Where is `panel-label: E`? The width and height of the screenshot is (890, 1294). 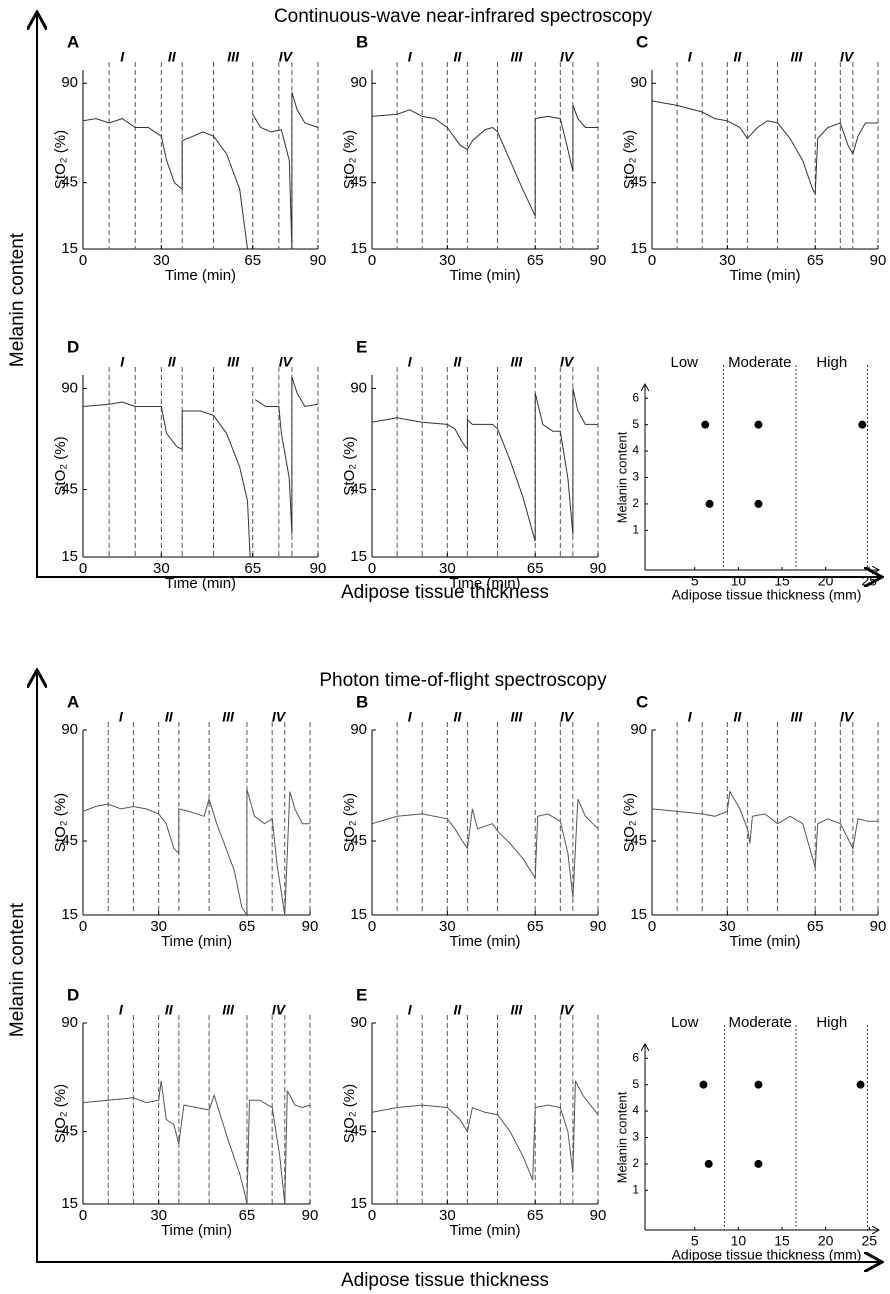
panel-label: E is located at coordinates (361, 346).